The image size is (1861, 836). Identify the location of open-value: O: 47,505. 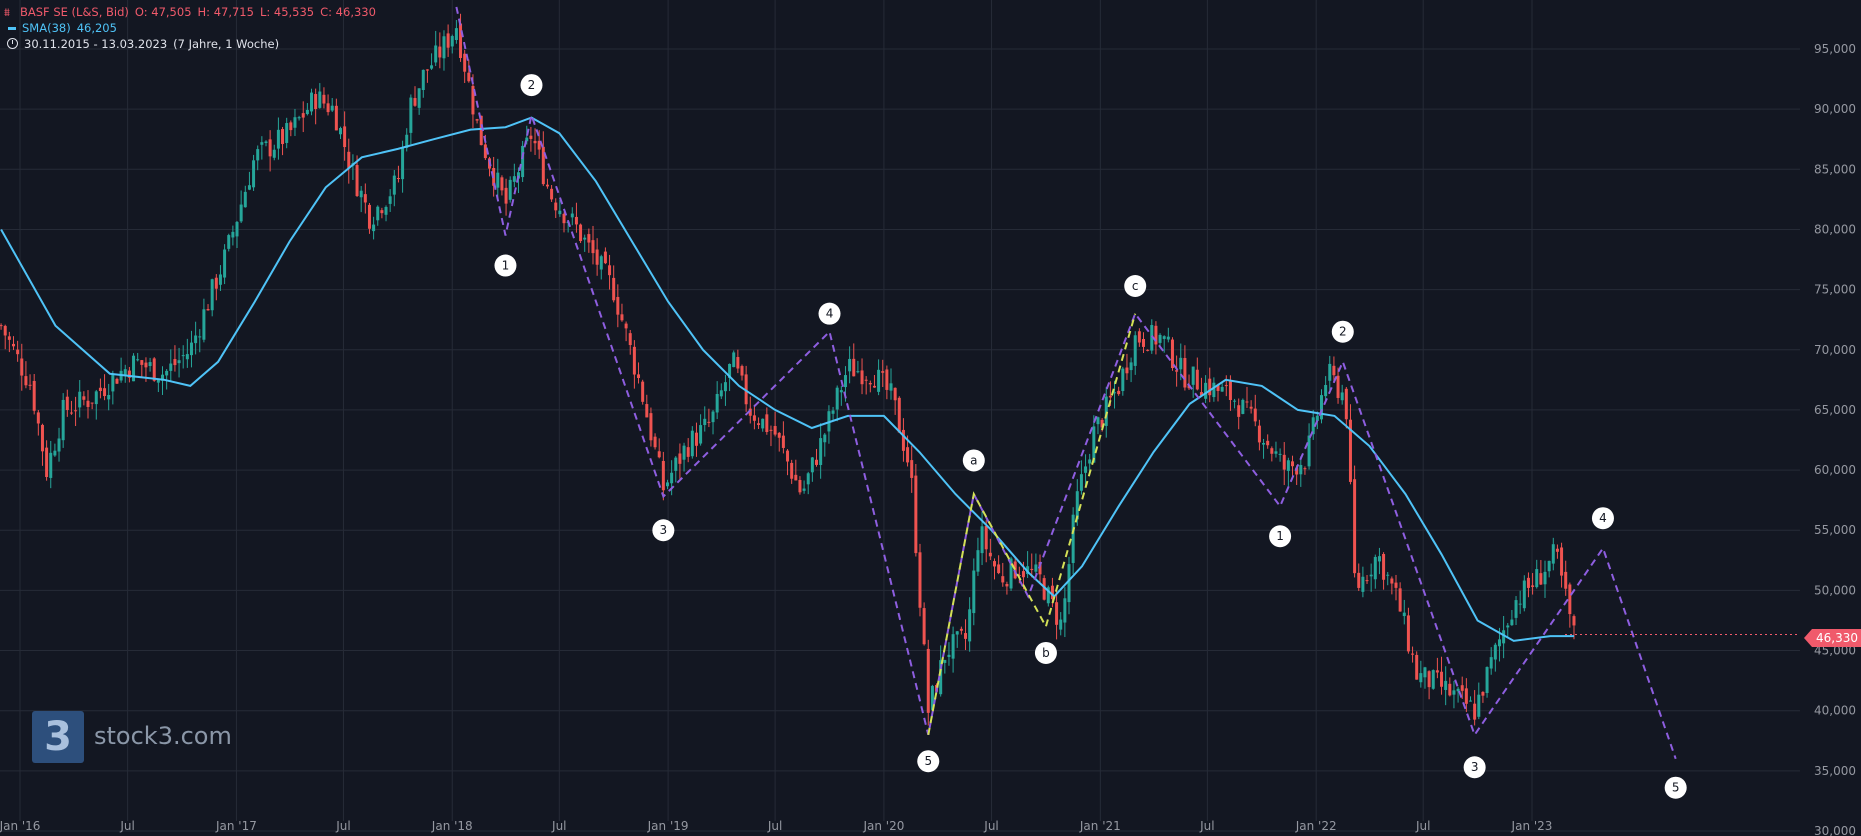
(163, 12).